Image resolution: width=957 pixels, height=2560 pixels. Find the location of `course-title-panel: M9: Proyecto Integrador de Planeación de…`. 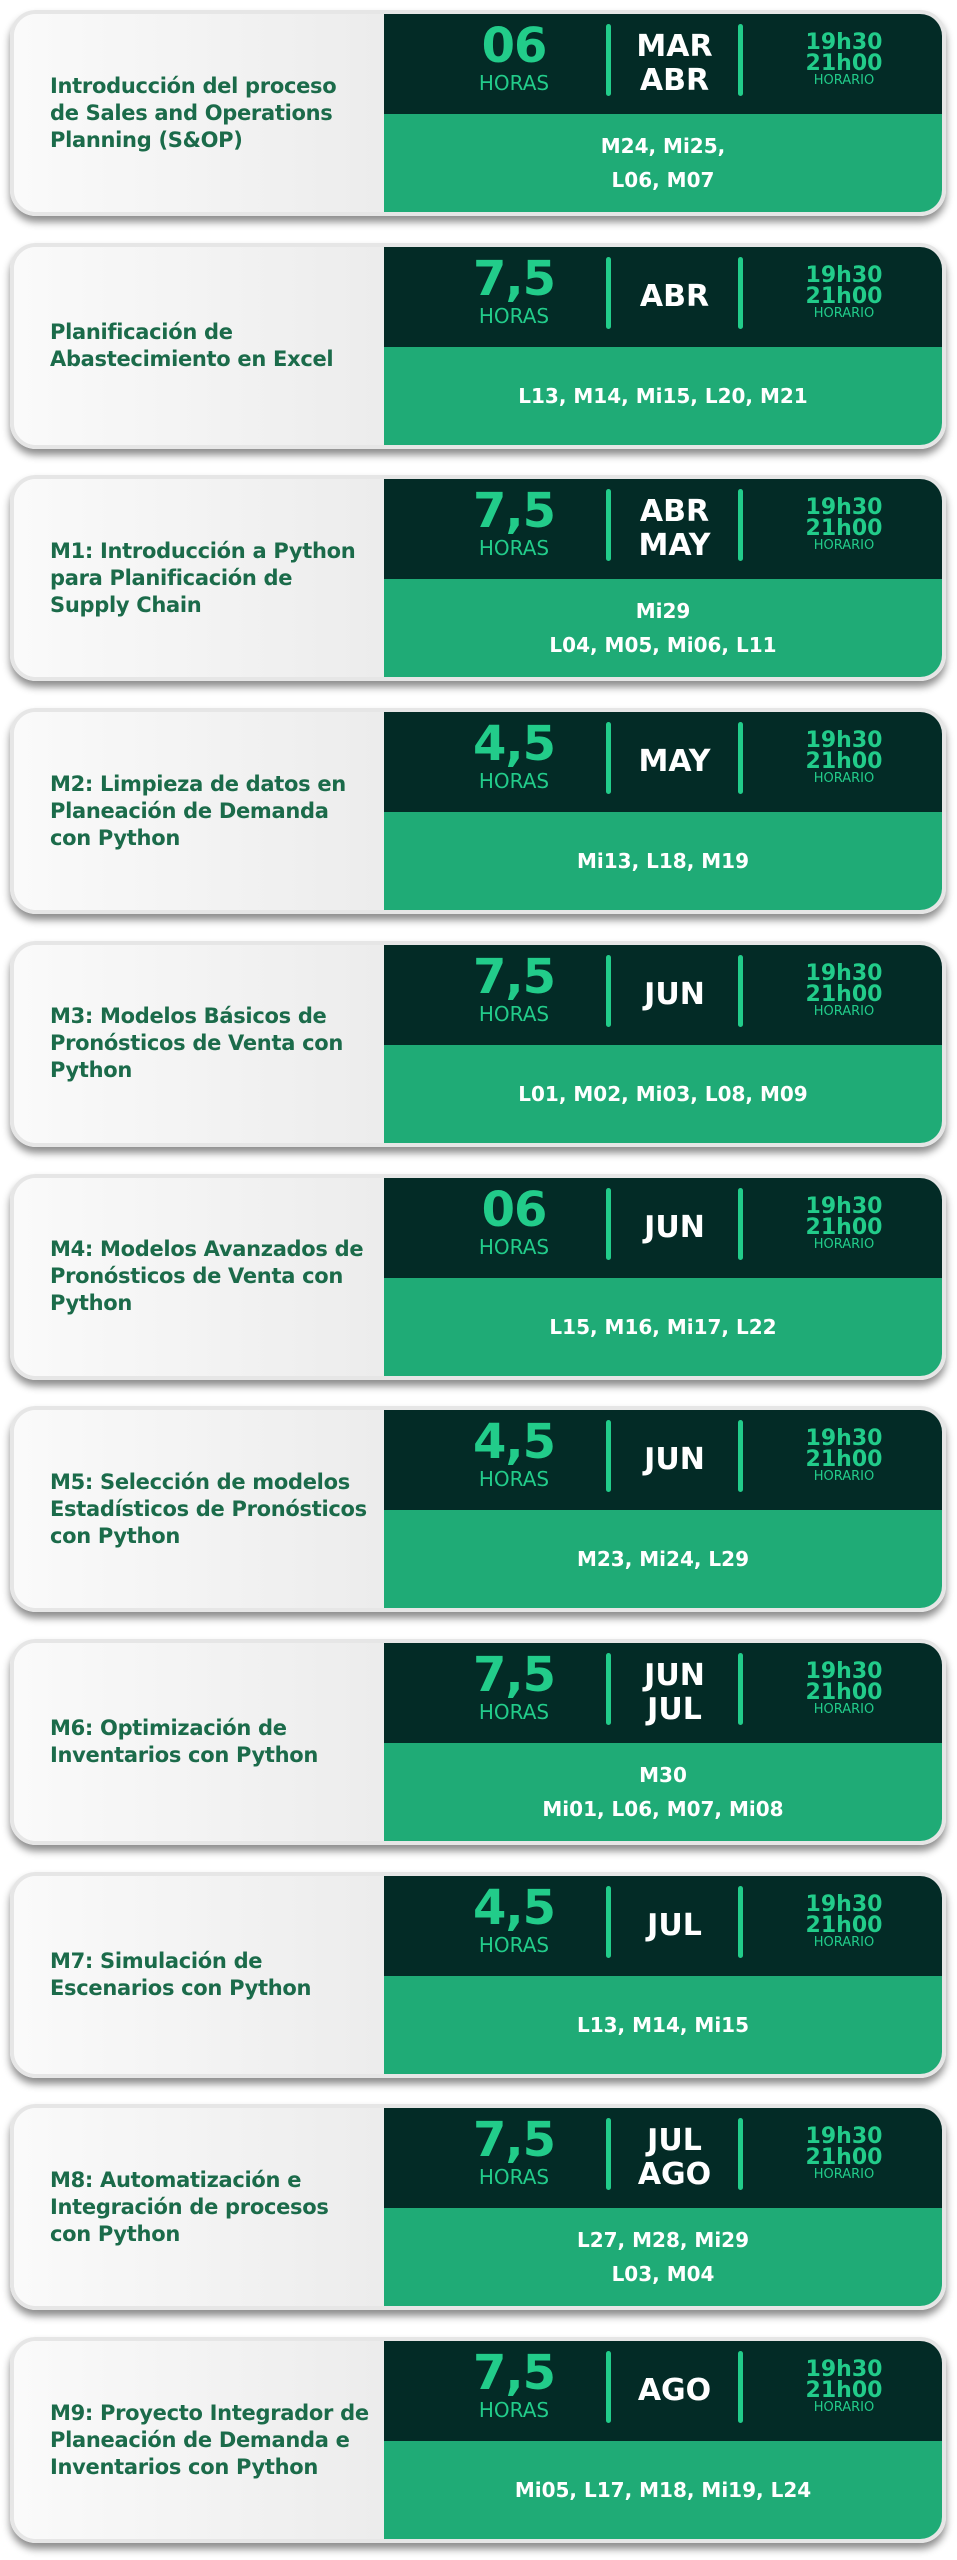

course-title-panel: M9: Proyecto Integrador de Planeación de… is located at coordinates (199, 2440).